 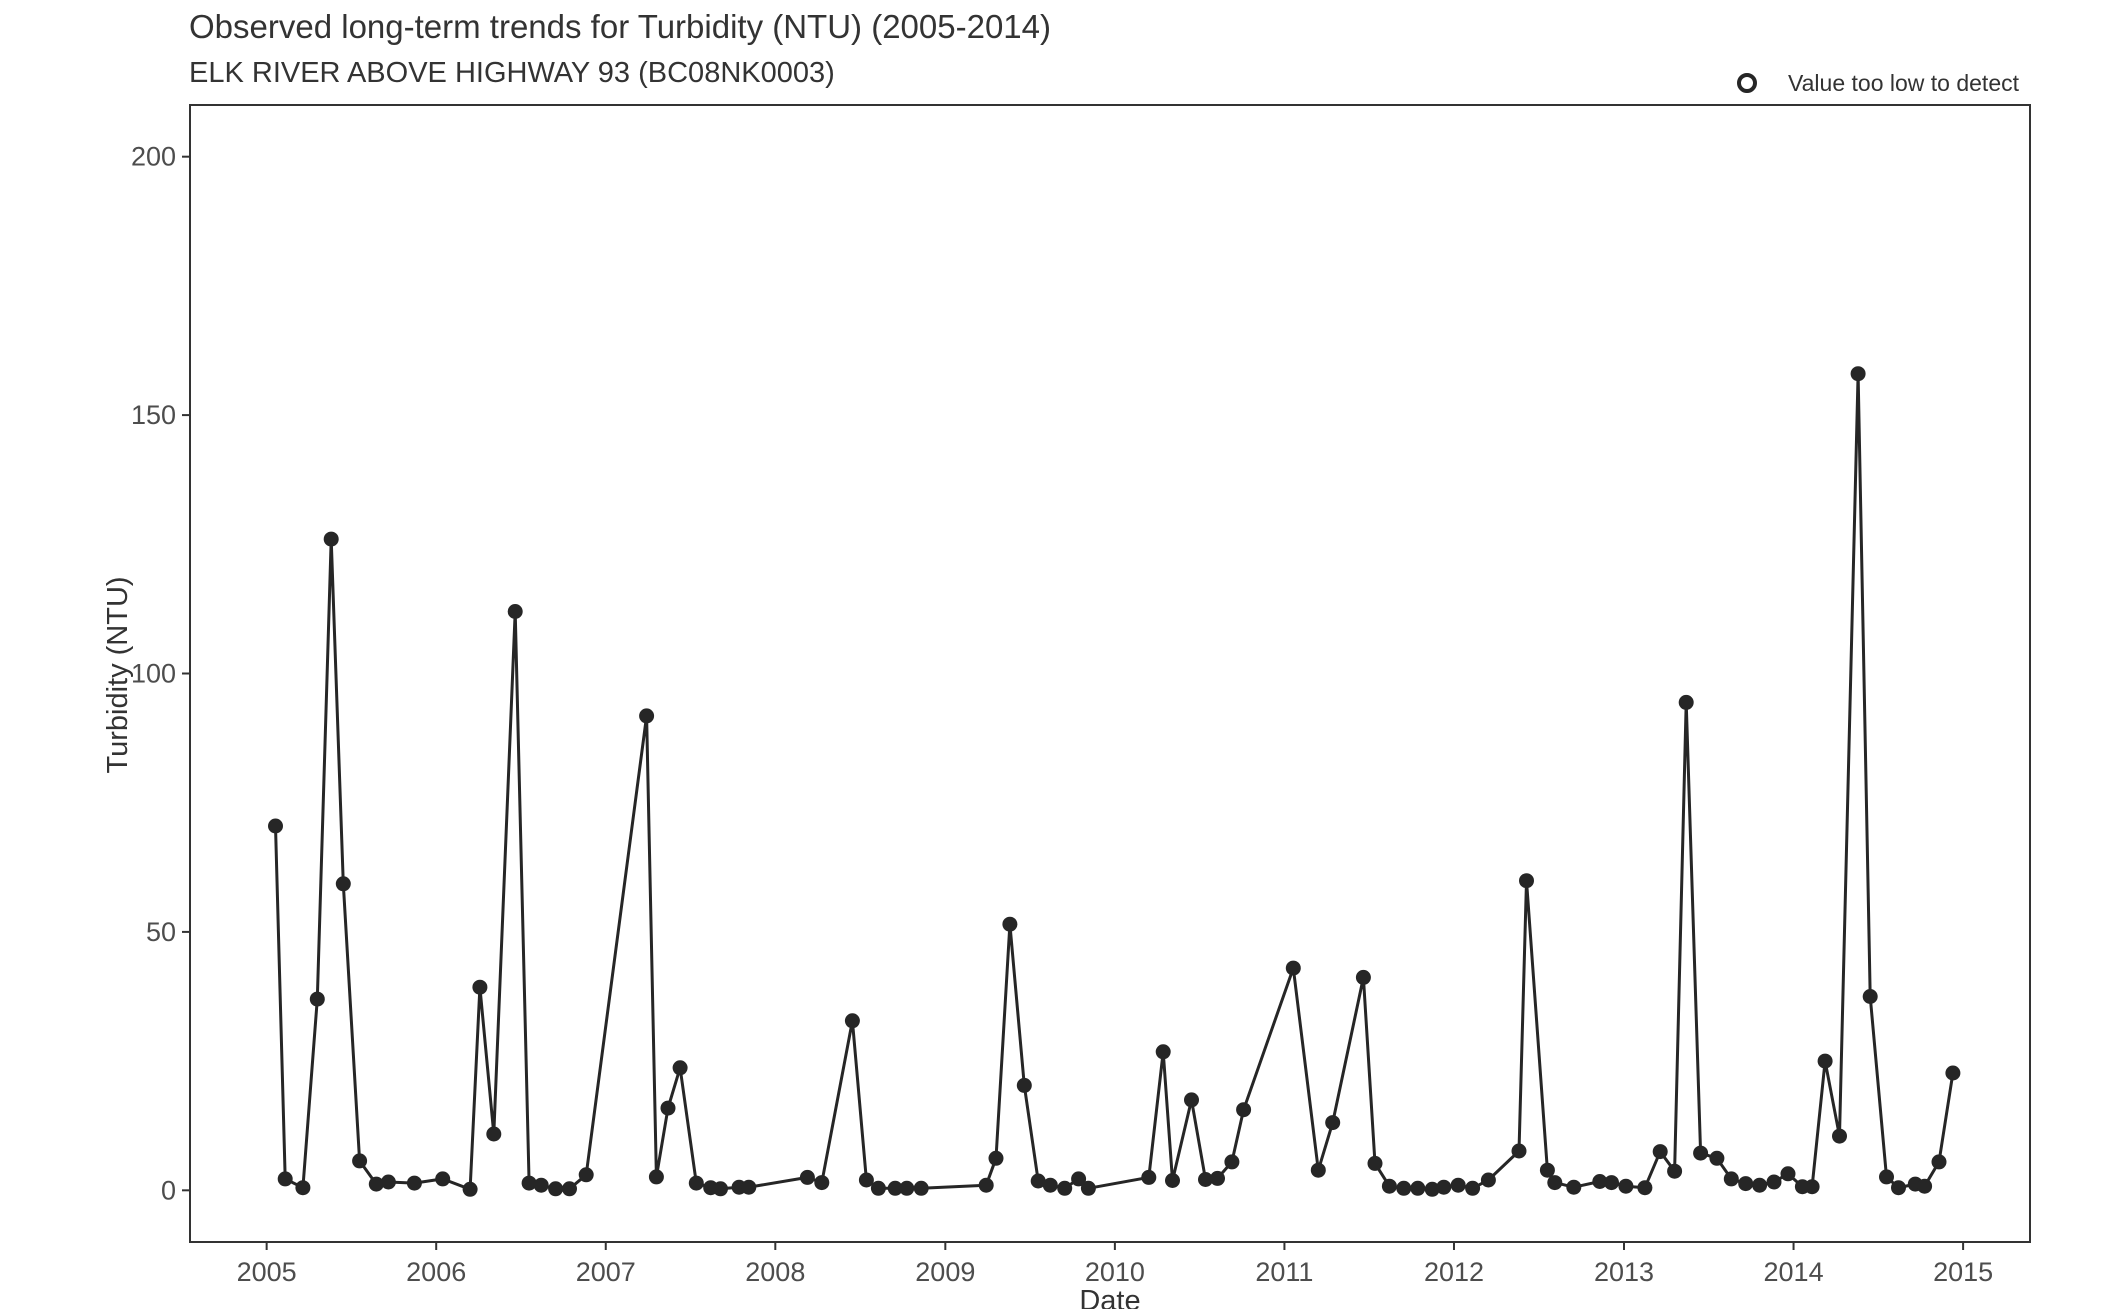 What do you see at coordinates (1794, 1272) in the screenshot?
I see `x-tick-label: 2014` at bounding box center [1794, 1272].